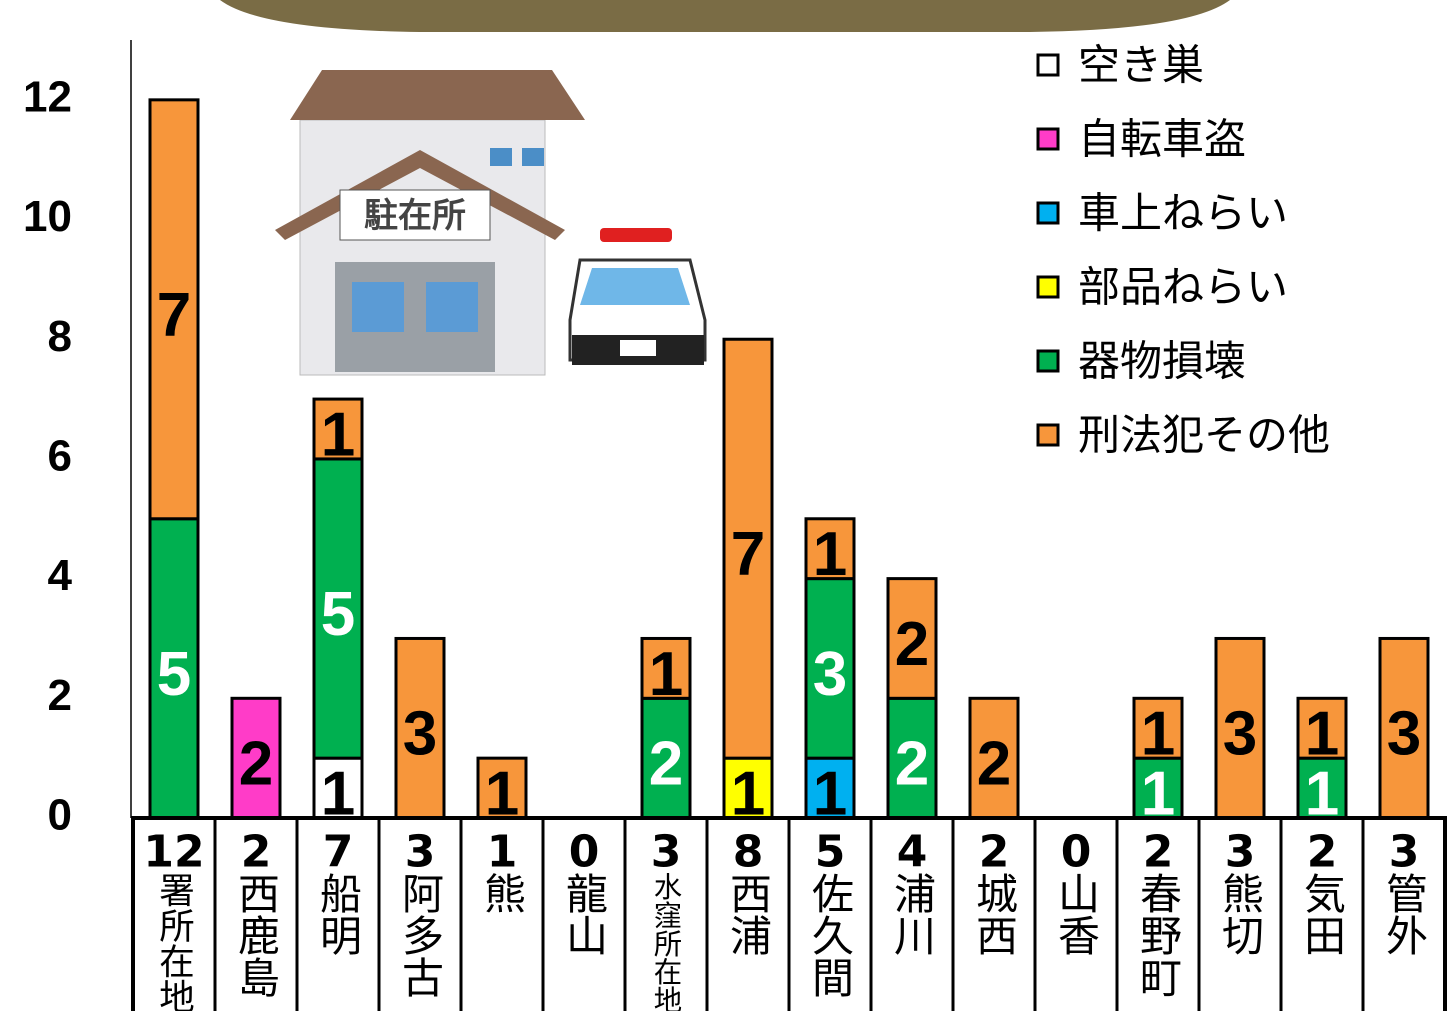 The image size is (1450, 1011). Describe the element at coordinates (1076, 914) in the screenshot. I see `x-tick-label: 山香` at that location.